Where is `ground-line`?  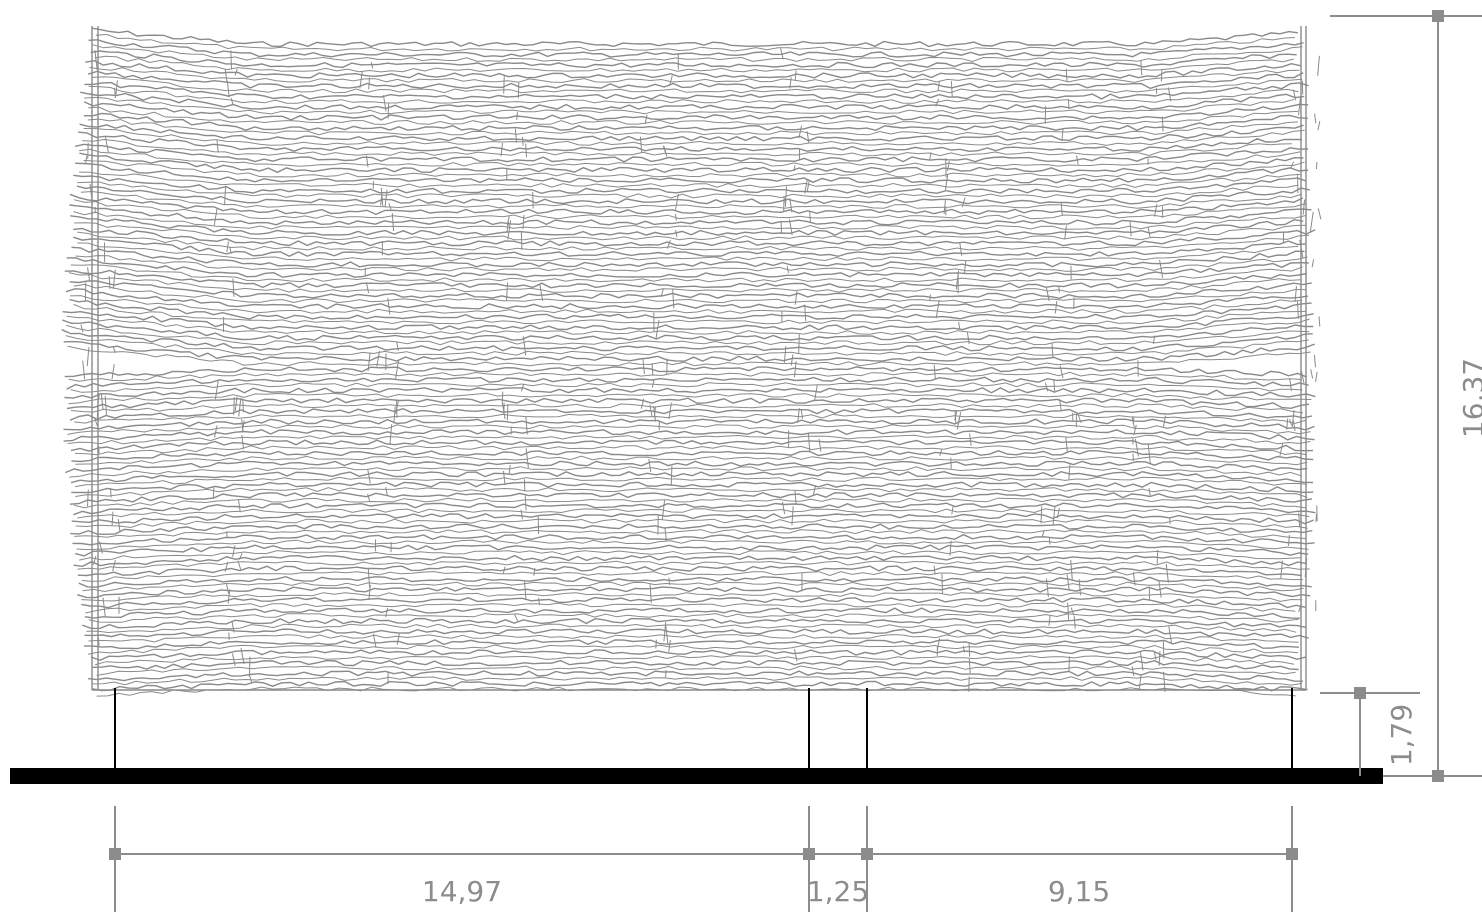
ground-line is located at coordinates (696, 776).